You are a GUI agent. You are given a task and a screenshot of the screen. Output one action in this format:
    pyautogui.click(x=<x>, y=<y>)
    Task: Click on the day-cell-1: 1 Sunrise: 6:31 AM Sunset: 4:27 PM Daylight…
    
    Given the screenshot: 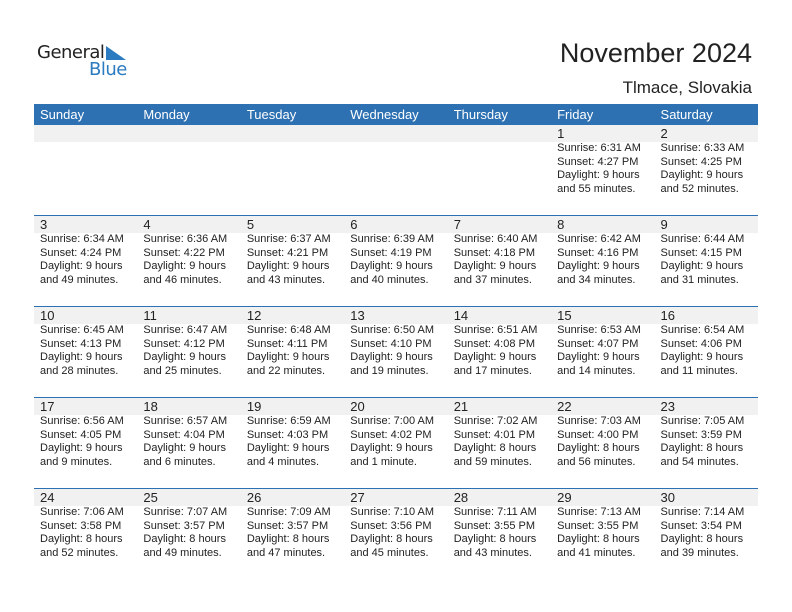 What is the action you would take?
    pyautogui.click(x=602, y=160)
    